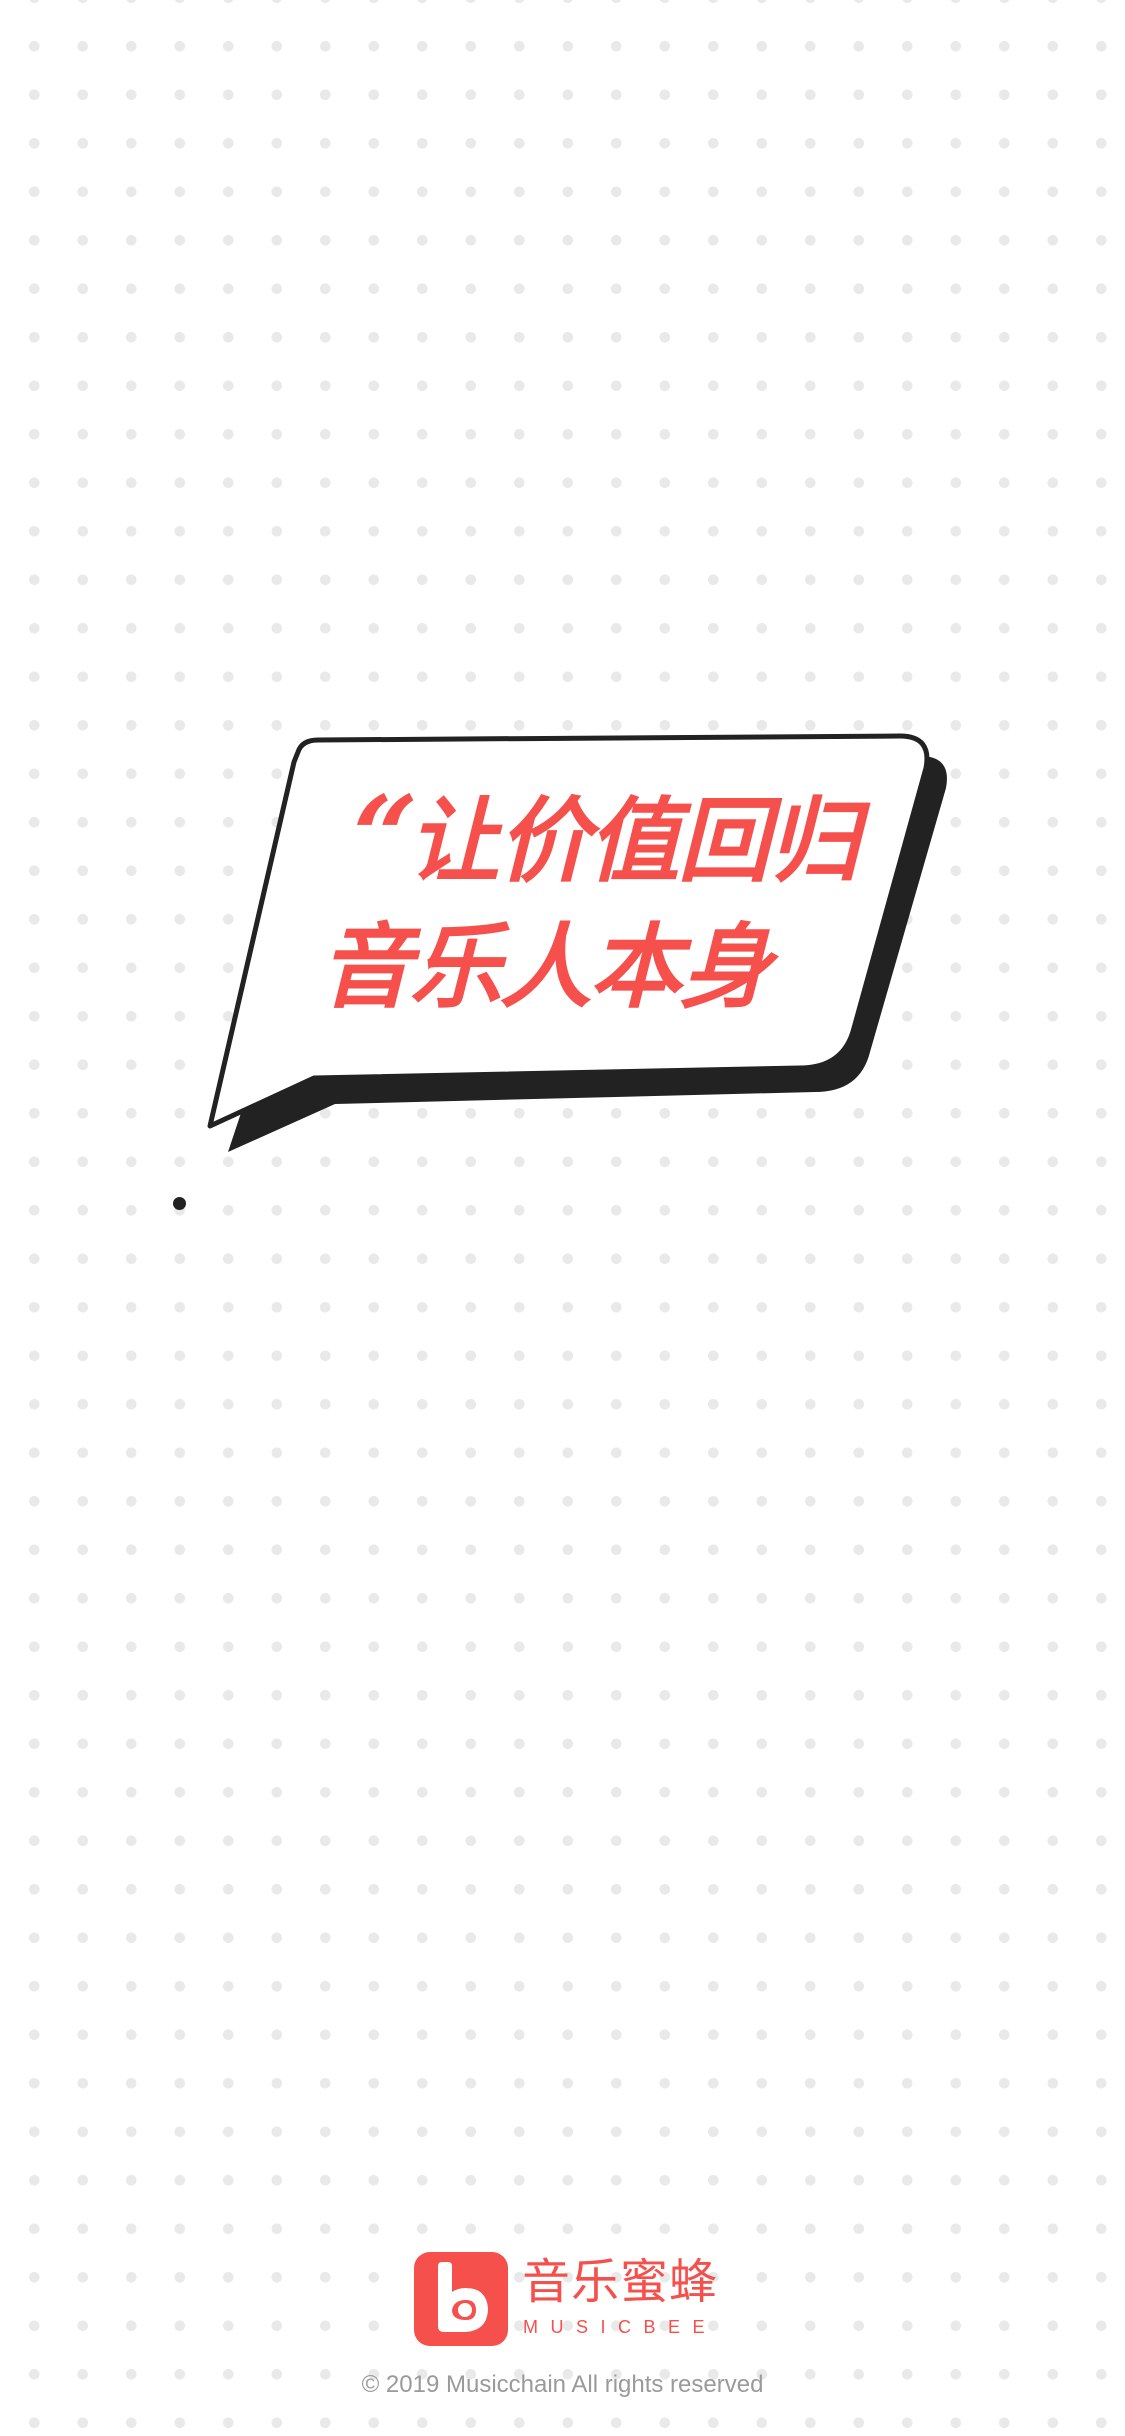  Describe the element at coordinates (640, 841) in the screenshot. I see `slogan-line-1-text: 让价值回归` at that location.